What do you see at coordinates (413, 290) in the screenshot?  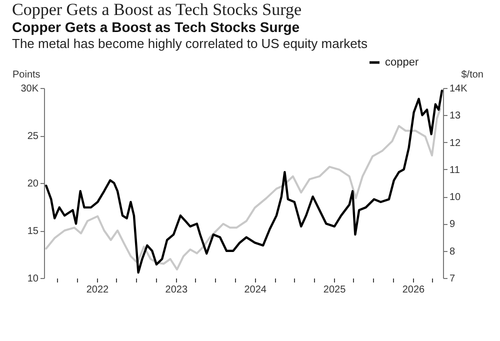 I see `x-tick-label: 2026` at bounding box center [413, 290].